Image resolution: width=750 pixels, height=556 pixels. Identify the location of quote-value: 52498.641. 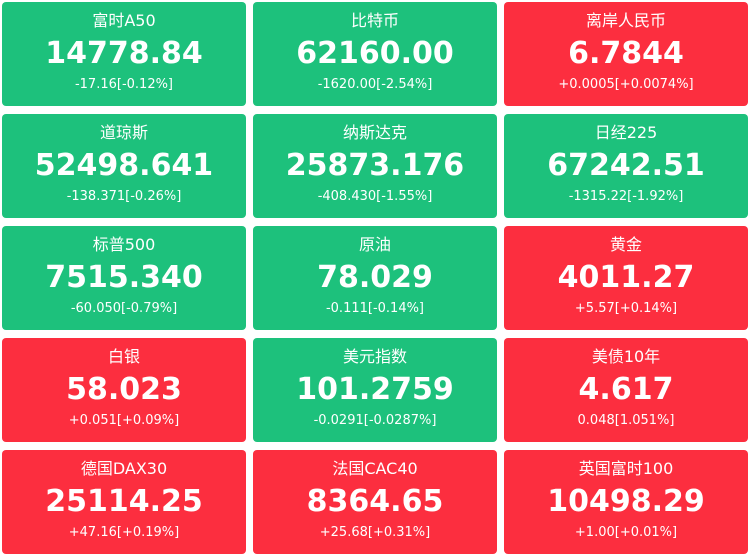
(124, 165).